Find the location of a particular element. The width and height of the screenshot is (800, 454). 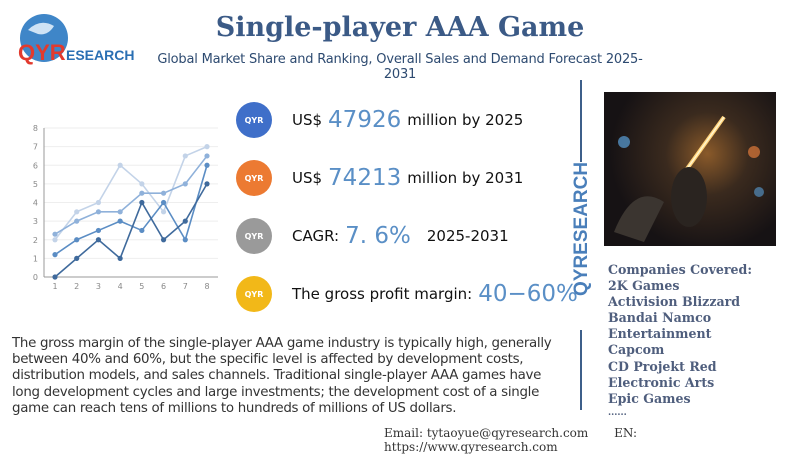

stat-suffix: million by 2025 is located at coordinates (465, 120).